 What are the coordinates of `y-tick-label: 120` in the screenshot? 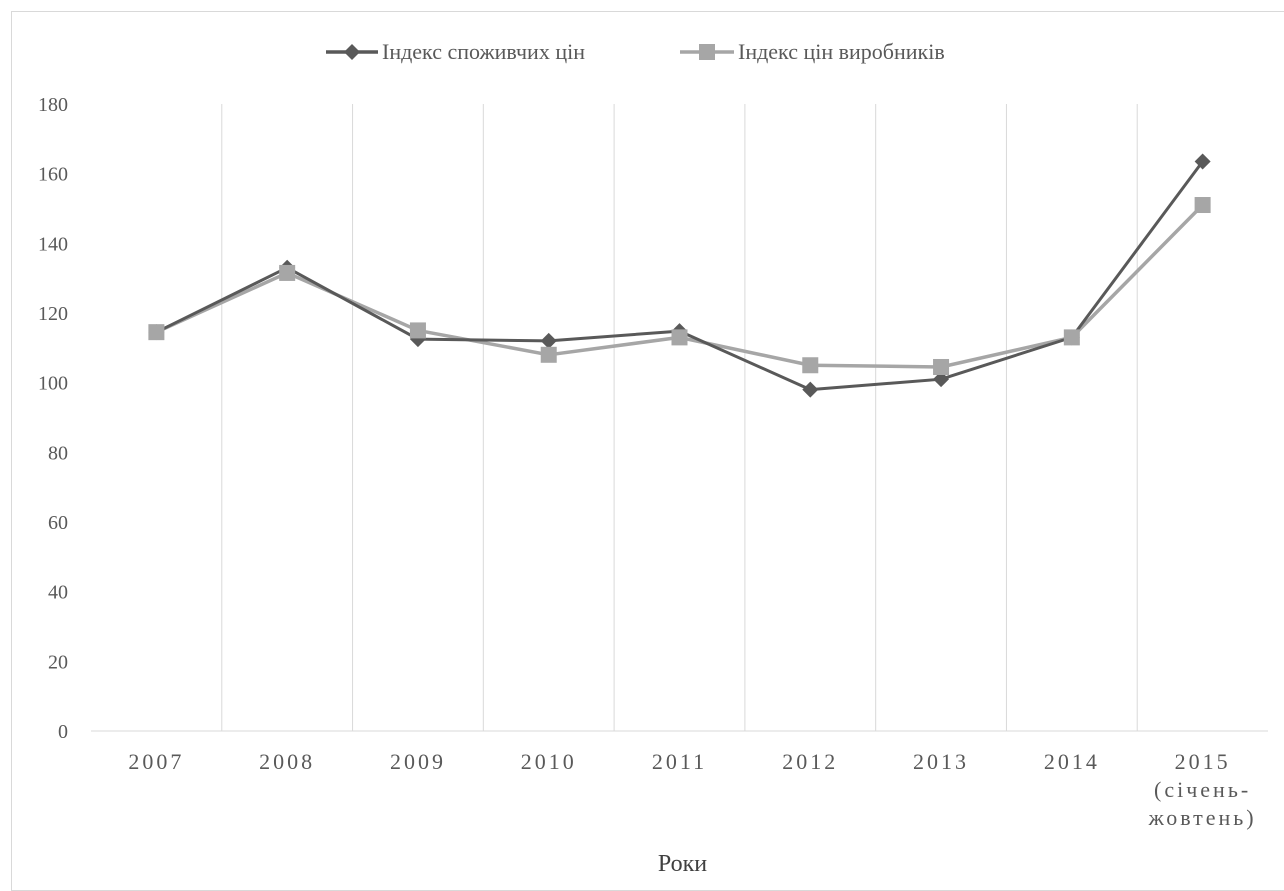 It's located at (53, 314).